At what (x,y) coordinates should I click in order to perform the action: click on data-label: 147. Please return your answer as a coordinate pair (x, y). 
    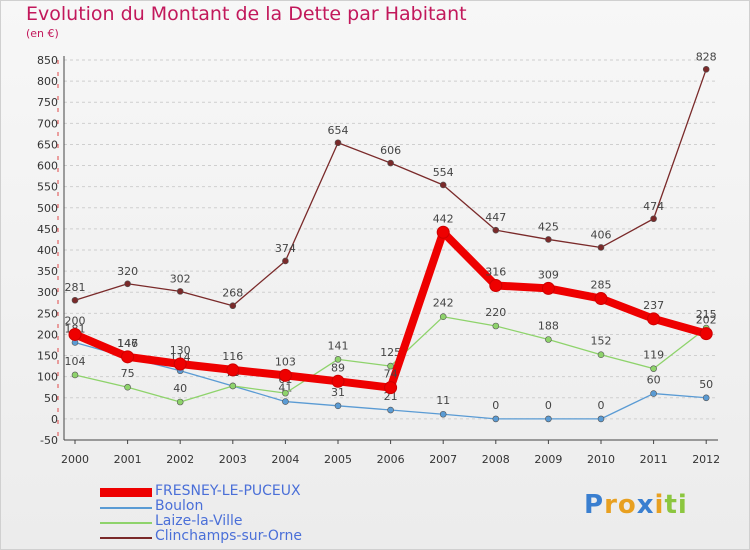
    Looking at the image, I should click on (127, 343).